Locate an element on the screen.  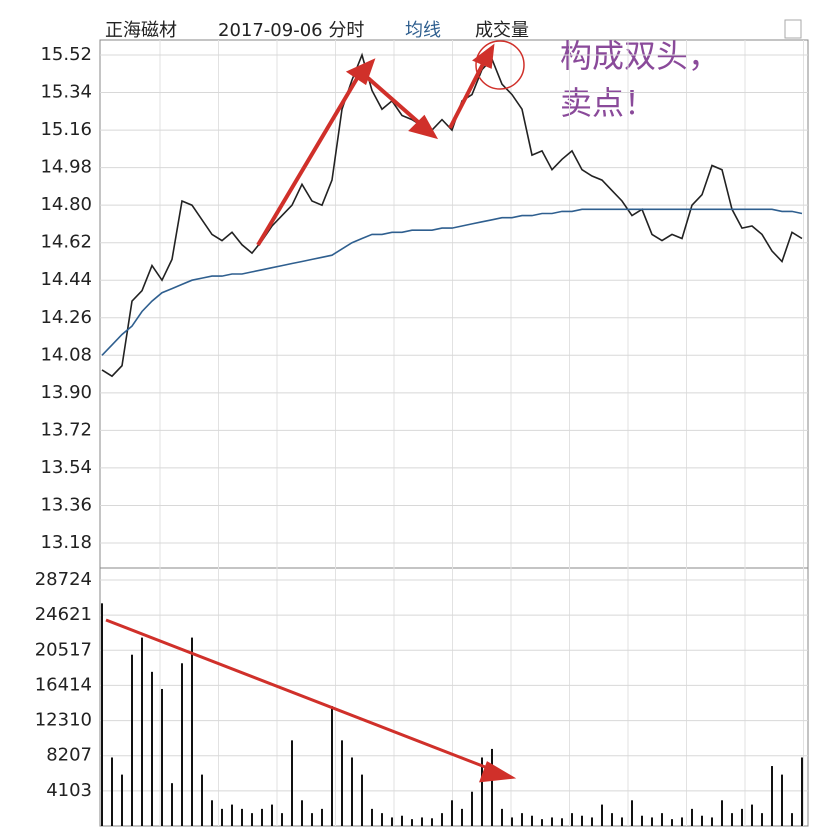
y-tick-label: 15.16 is located at coordinates (66, 129).